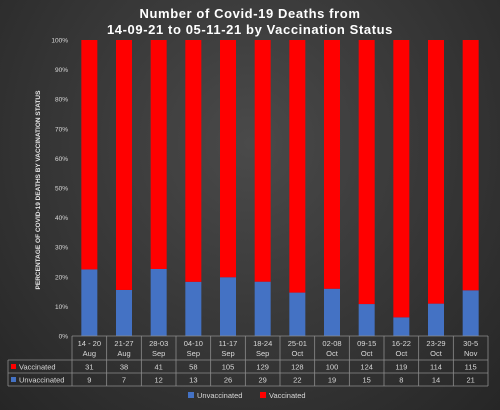 The height and width of the screenshot is (410, 500). What do you see at coordinates (191, 395) in the screenshot?
I see `legend-swatch-unvaccinated` at bounding box center [191, 395].